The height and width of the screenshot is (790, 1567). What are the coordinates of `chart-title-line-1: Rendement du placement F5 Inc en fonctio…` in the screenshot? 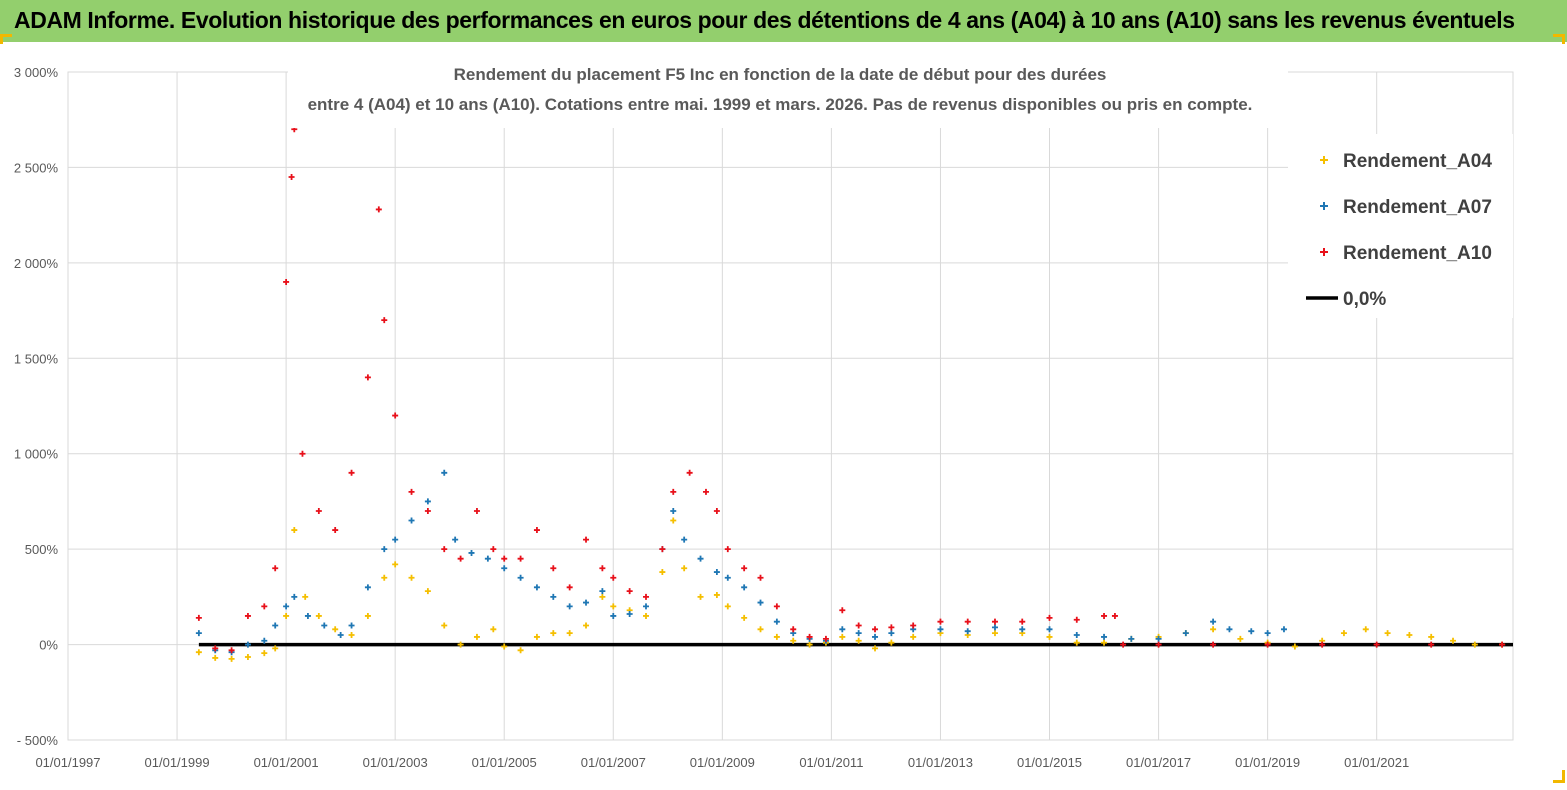 It's located at (780, 74).